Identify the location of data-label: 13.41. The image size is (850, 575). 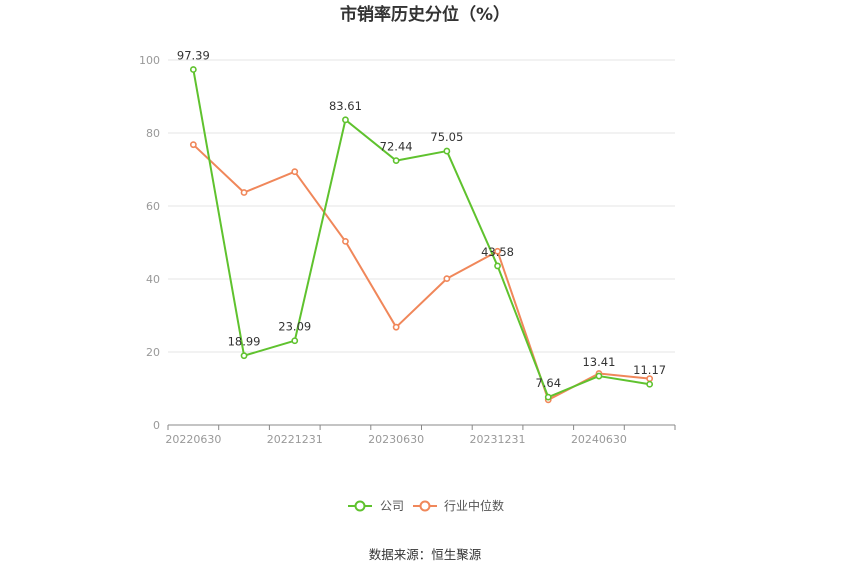
(598, 362).